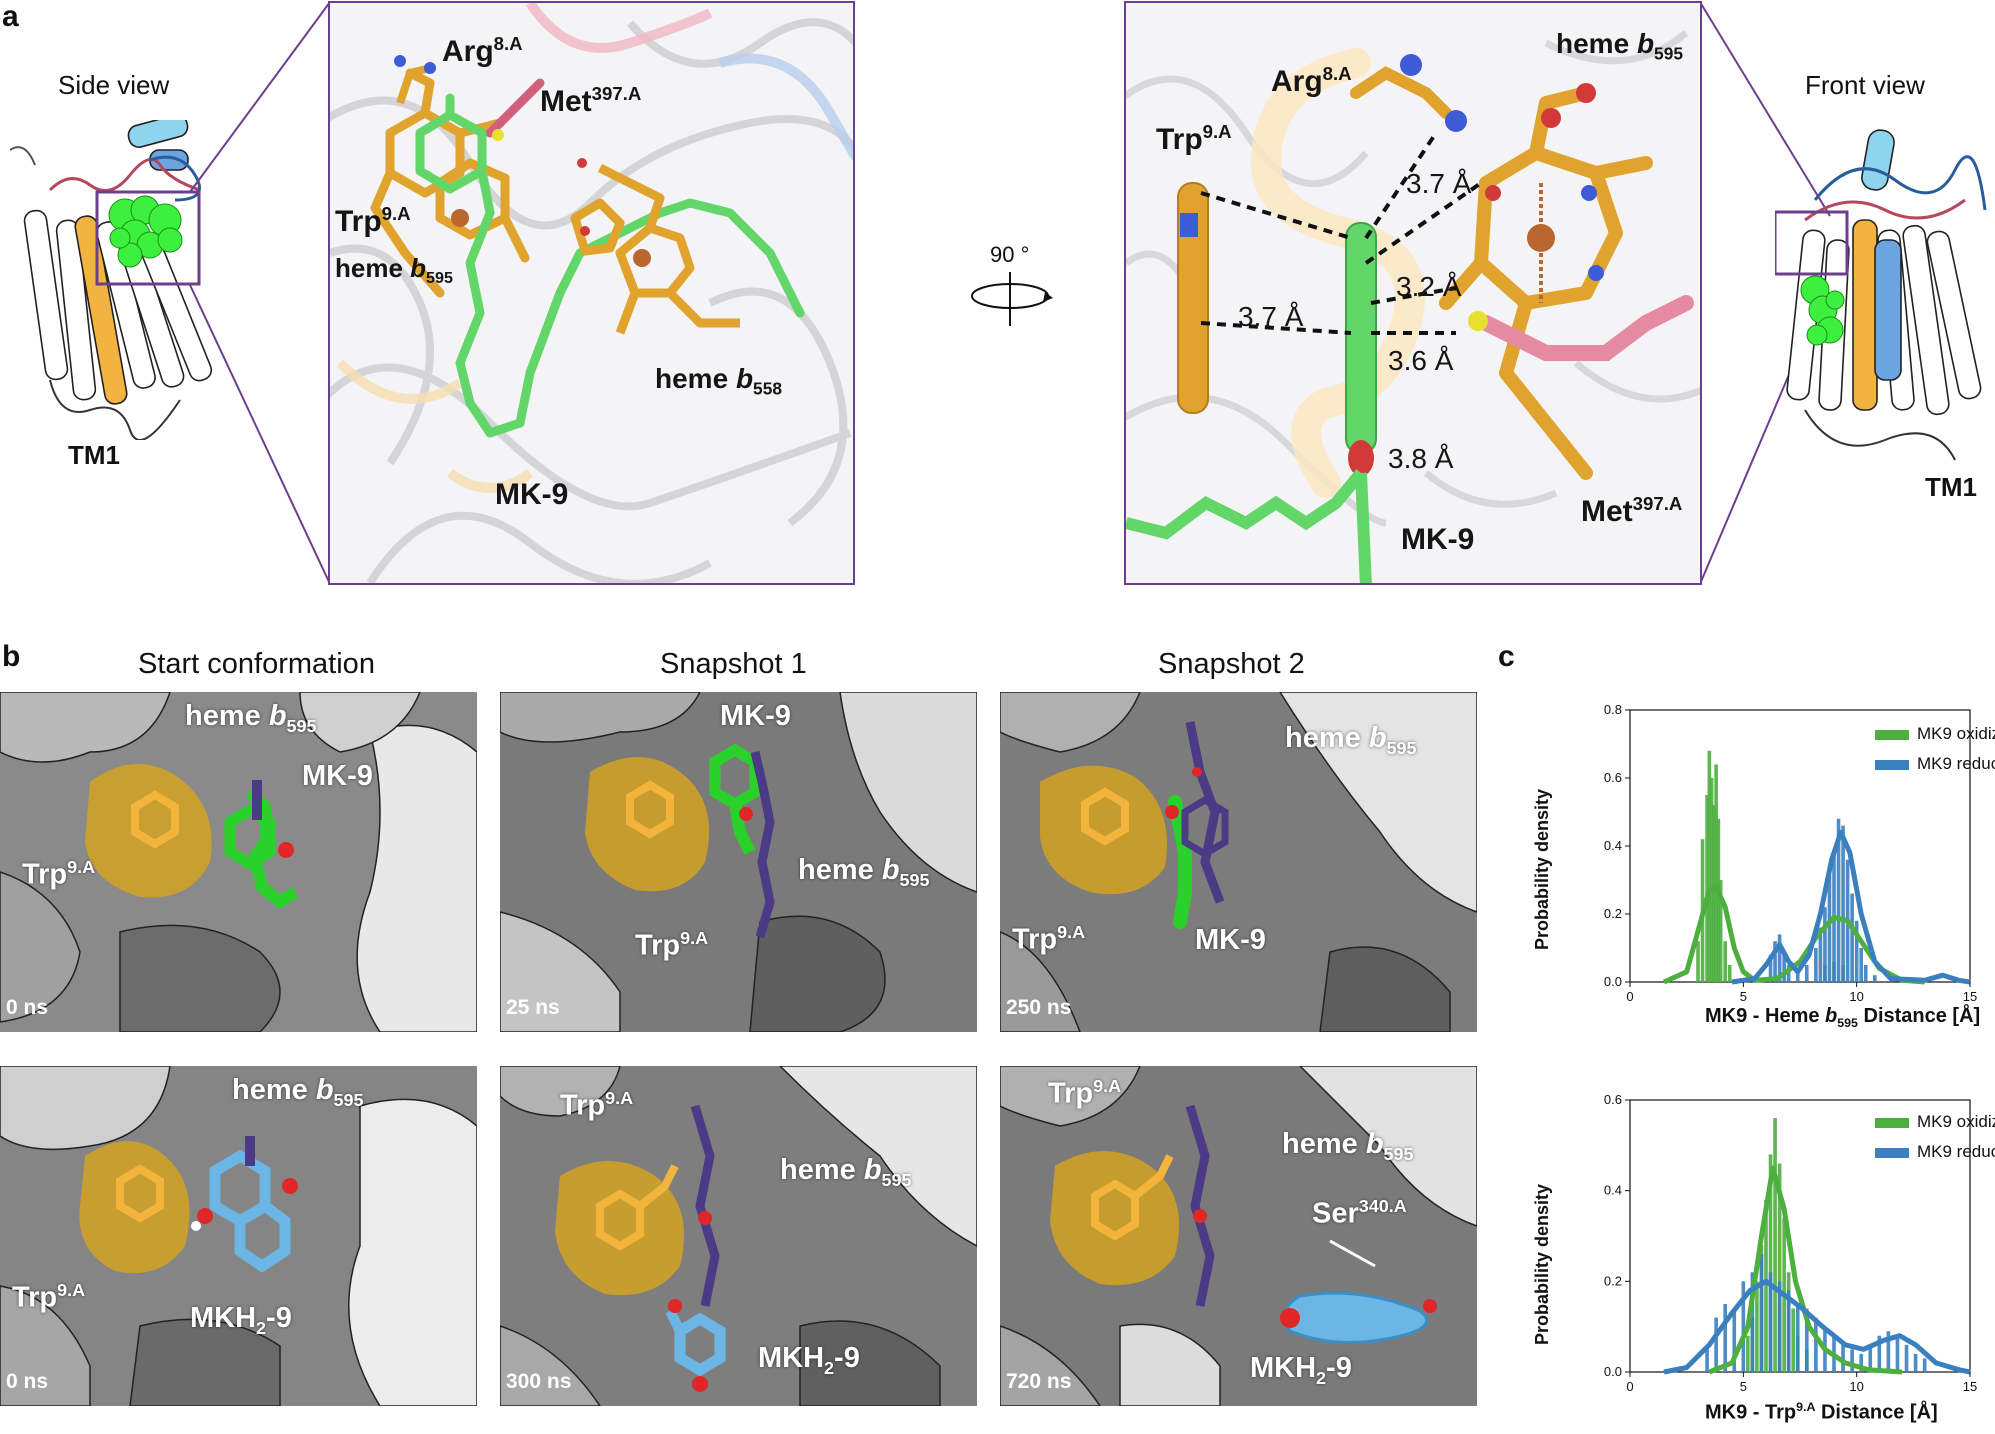 This screenshot has width=1995, height=1434. What do you see at coordinates (1421, 360) in the screenshot?
I see `distance-label-4: 3.6 Å` at bounding box center [1421, 360].